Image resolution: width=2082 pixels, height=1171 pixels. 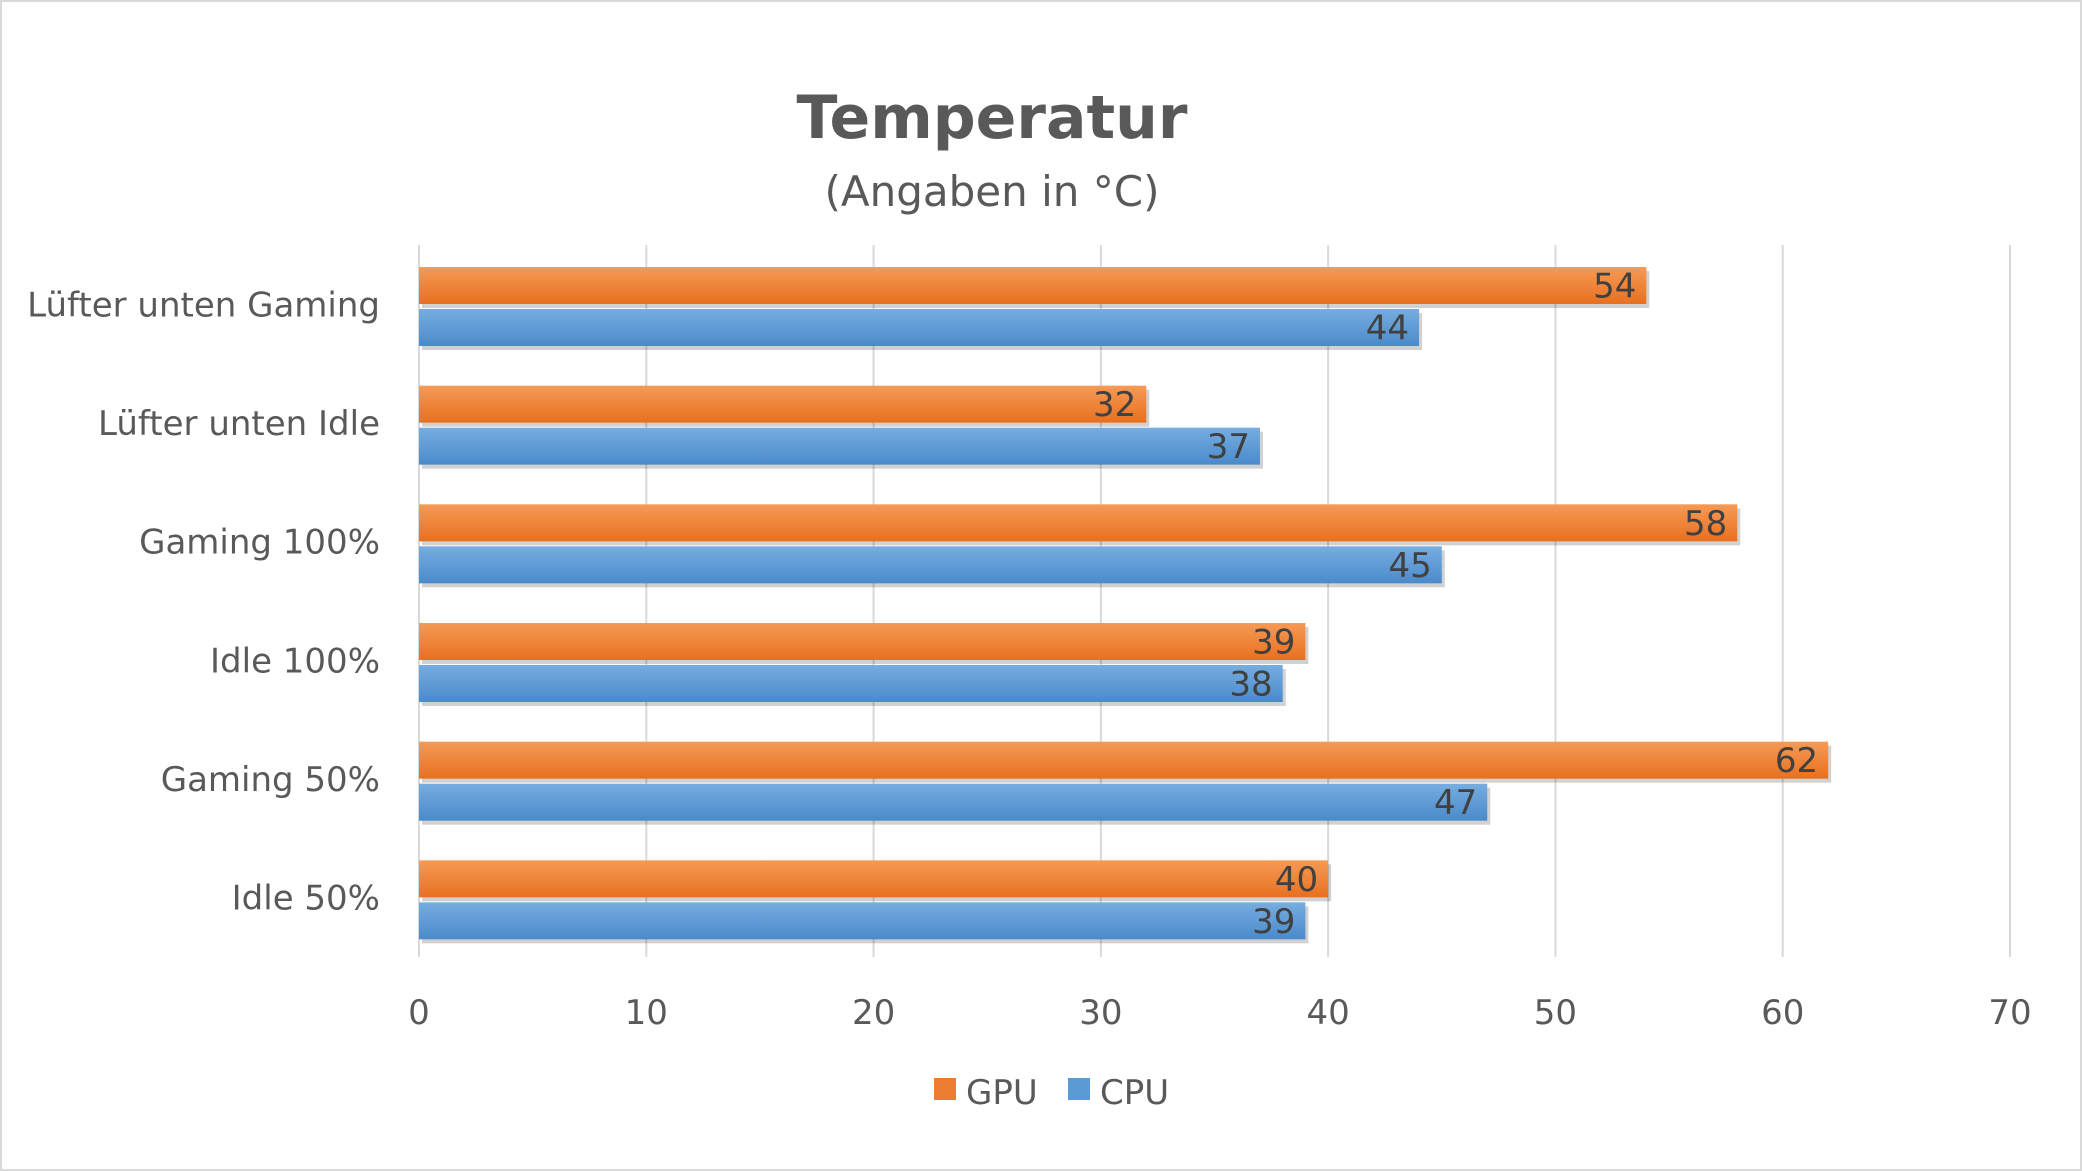 What do you see at coordinates (1782, 1013) in the screenshot?
I see `x-tick-label-60: 60` at bounding box center [1782, 1013].